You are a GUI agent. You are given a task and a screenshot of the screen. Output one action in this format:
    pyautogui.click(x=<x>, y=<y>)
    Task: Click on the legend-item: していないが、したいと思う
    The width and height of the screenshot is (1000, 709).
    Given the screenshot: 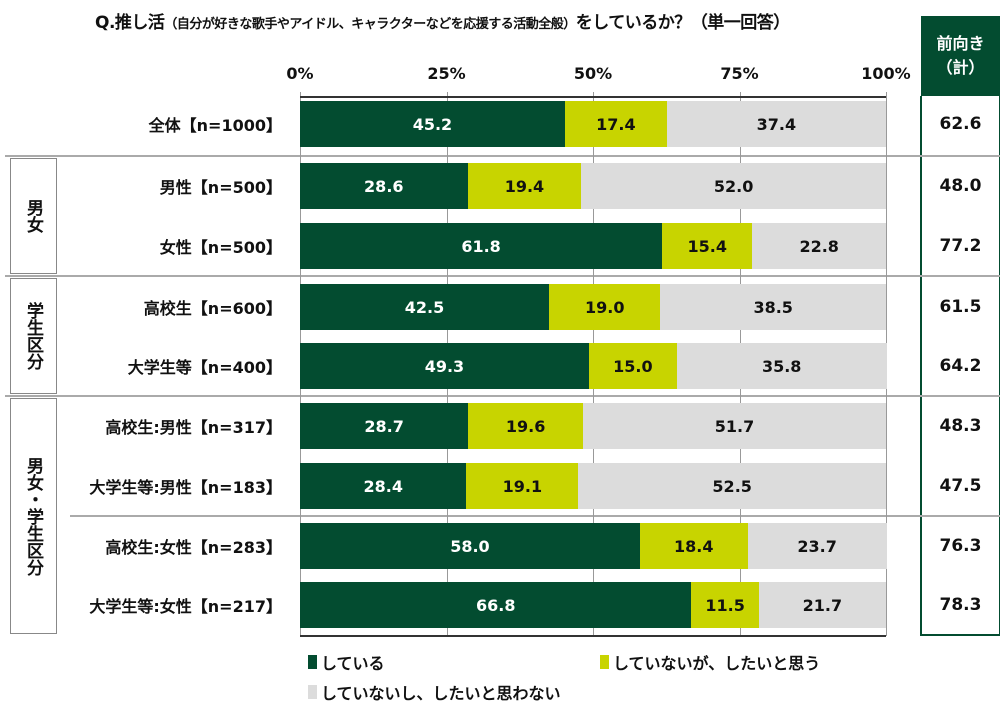 What is the action you would take?
    pyautogui.click(x=710, y=662)
    